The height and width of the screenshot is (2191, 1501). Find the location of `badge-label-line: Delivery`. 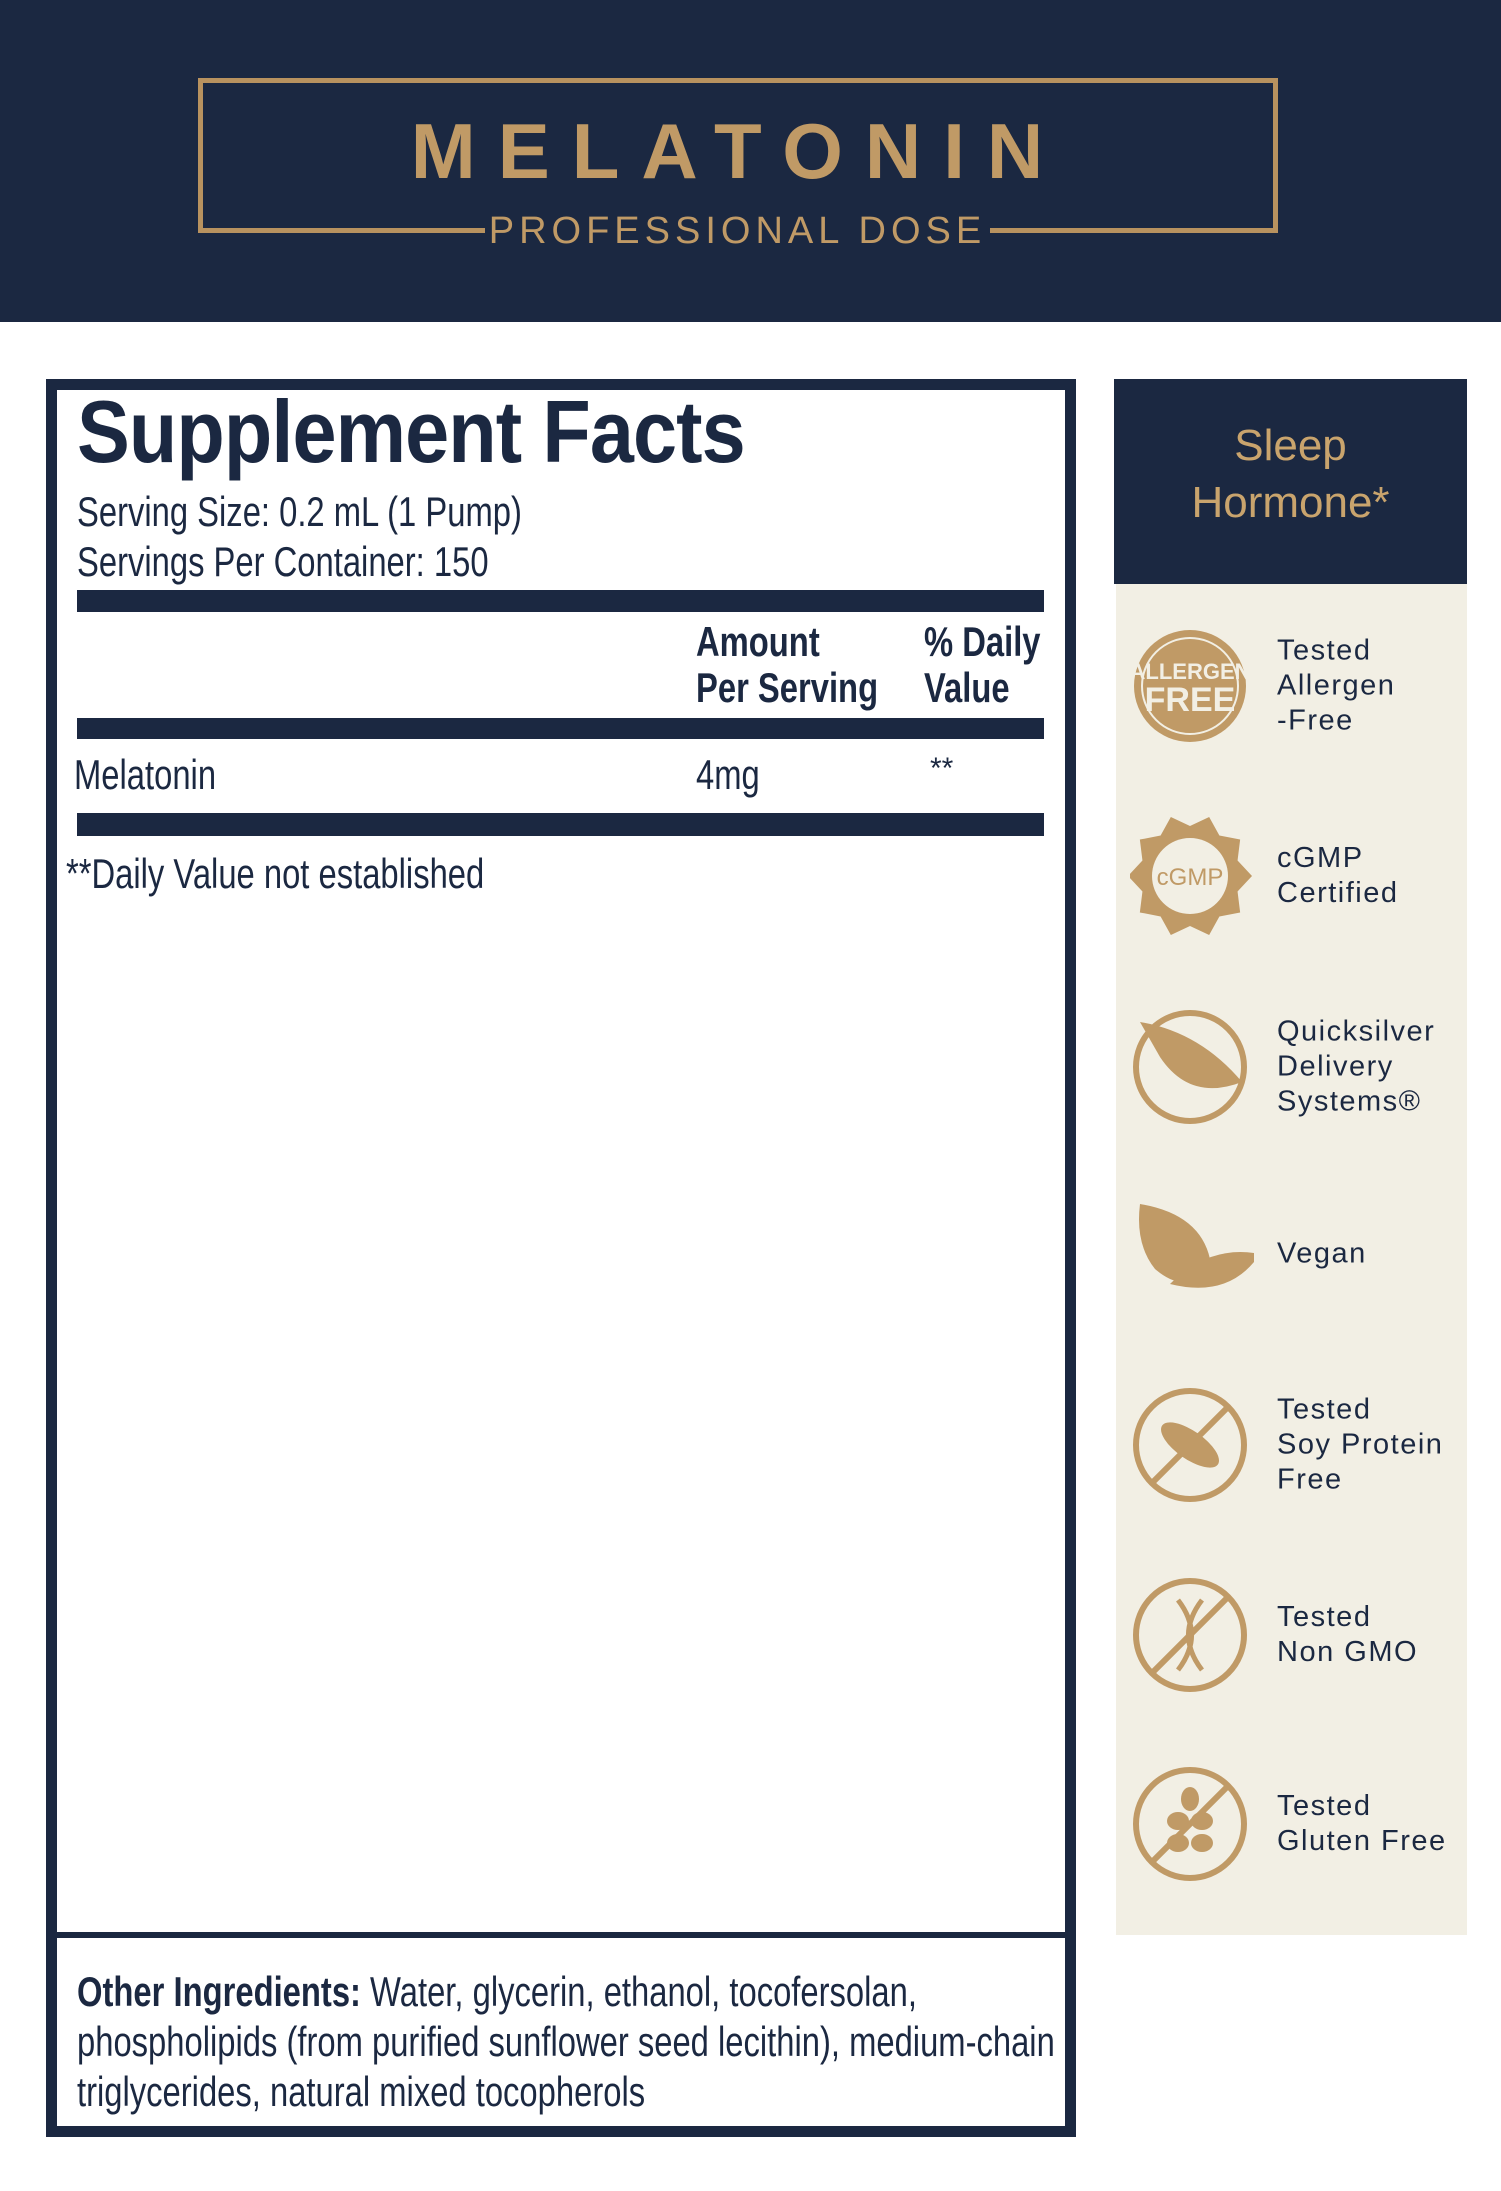

badge-label-line: Delivery is located at coordinates (1335, 1066).